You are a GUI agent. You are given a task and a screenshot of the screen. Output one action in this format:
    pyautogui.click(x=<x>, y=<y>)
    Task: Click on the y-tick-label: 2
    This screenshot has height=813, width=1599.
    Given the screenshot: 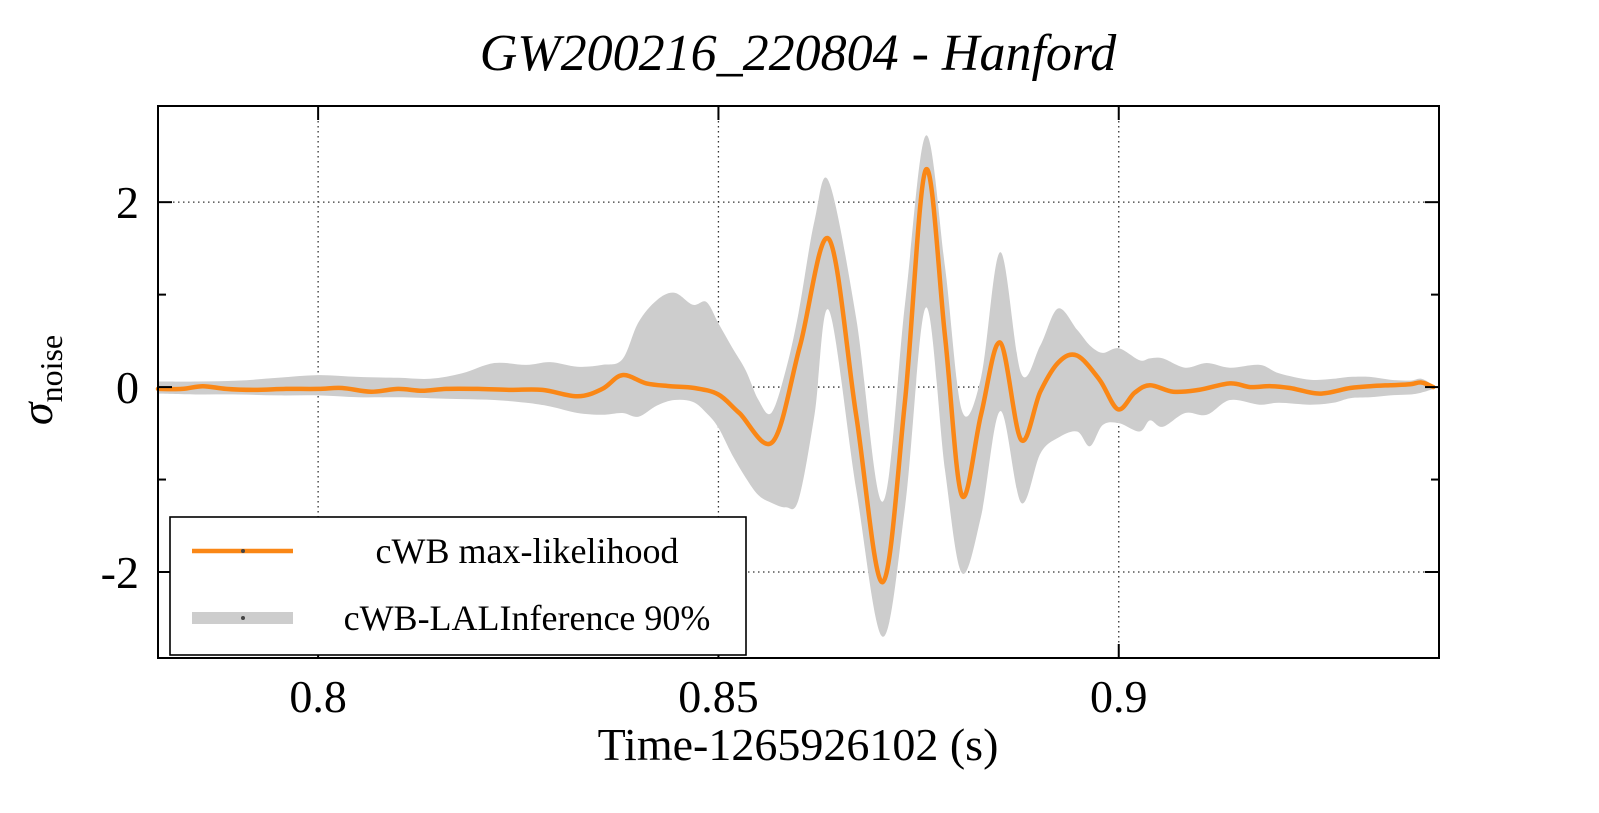 What is the action you would take?
    pyautogui.click(x=127, y=202)
    